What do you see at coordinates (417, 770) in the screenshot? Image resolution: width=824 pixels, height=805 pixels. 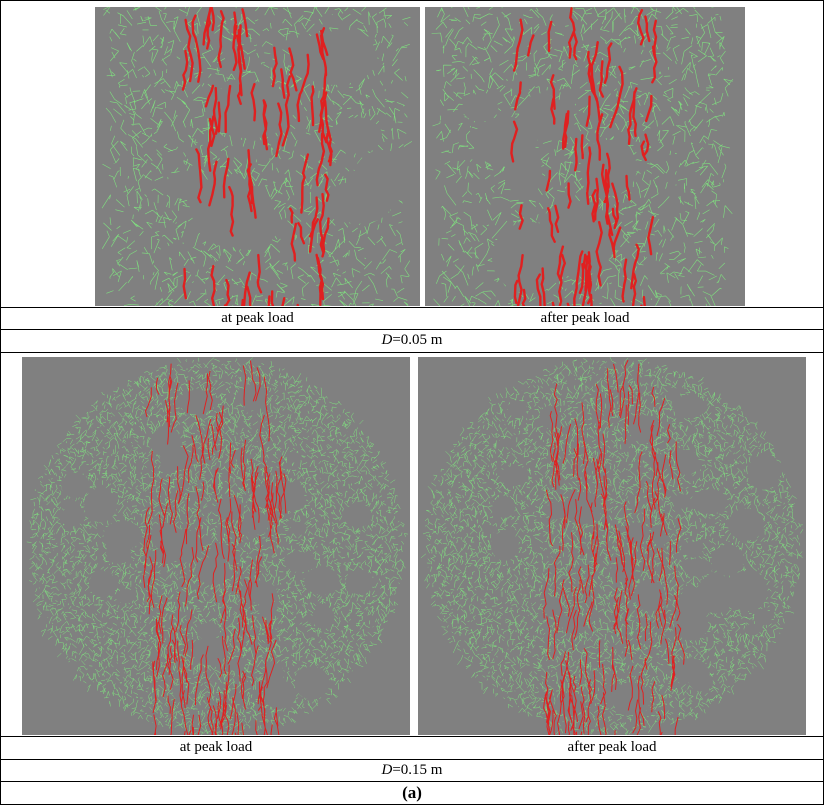 I see `dimension-value: =0.15 m` at bounding box center [417, 770].